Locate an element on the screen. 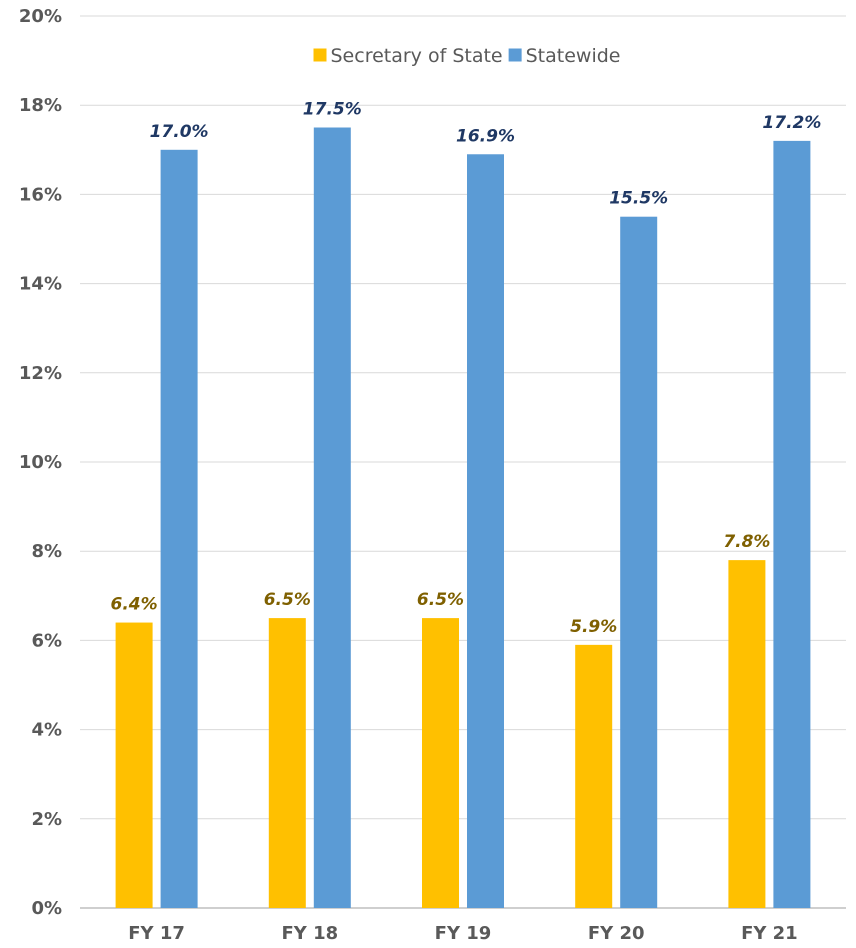 The image size is (856, 948). y-tick-label: 14% is located at coordinates (40, 284).